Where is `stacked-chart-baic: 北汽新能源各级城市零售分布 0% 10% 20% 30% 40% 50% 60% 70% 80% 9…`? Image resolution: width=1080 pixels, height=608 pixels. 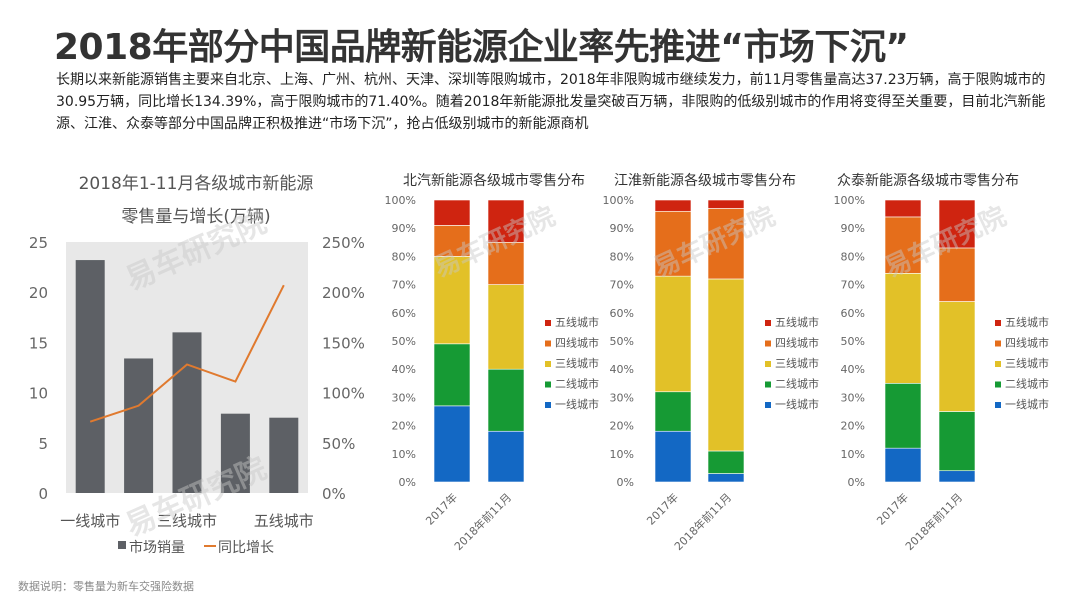
stacked-chart-baic: 北汽新能源各级城市零售分布 0% 10% 20% 30% 40% 50% 60% 70% 80% 9… is located at coordinates (492, 362).